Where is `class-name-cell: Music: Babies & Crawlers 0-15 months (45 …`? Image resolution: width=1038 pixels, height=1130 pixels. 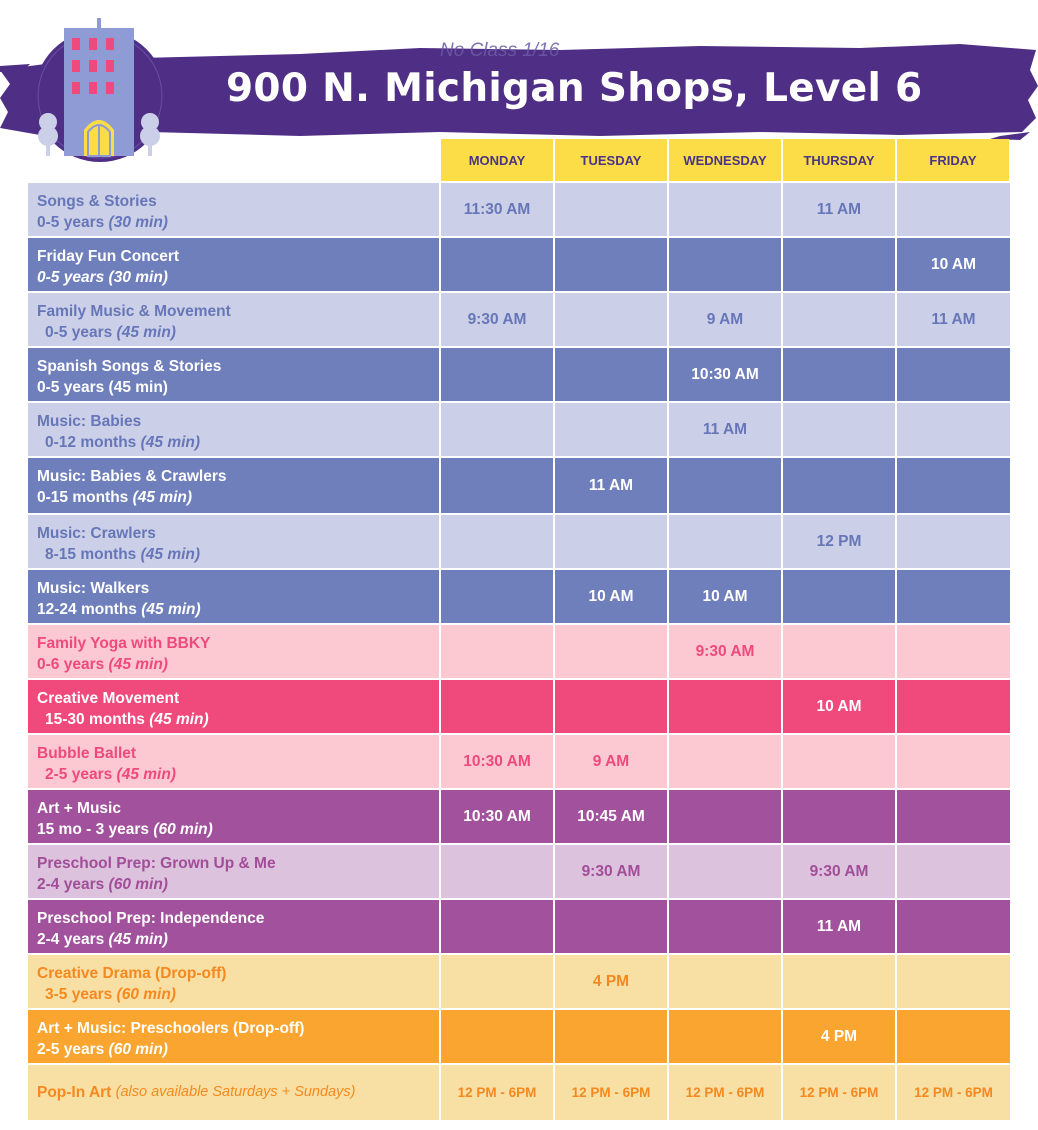 class-name-cell: Music: Babies & Crawlers 0-15 months (45 … is located at coordinates (233, 485).